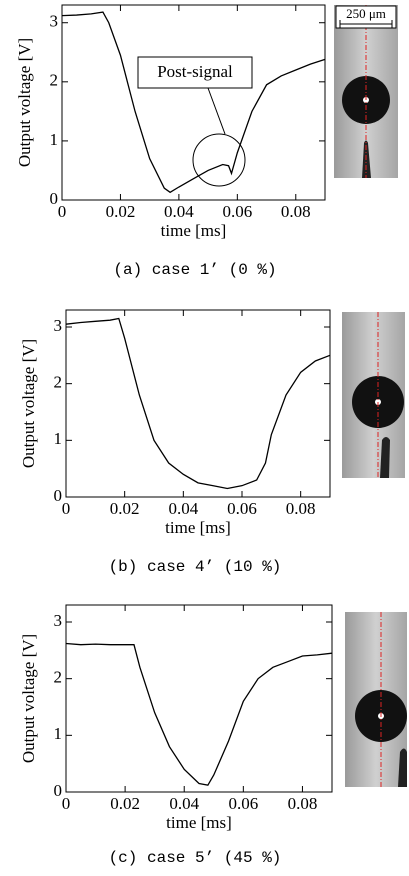 Image resolution: width=409 pixels, height=876 pixels. I want to click on photo: 250 μm, so click(366, 91).